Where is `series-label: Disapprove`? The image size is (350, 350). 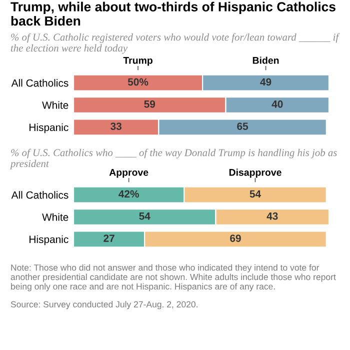 series-label: Disapprove is located at coordinates (255, 173).